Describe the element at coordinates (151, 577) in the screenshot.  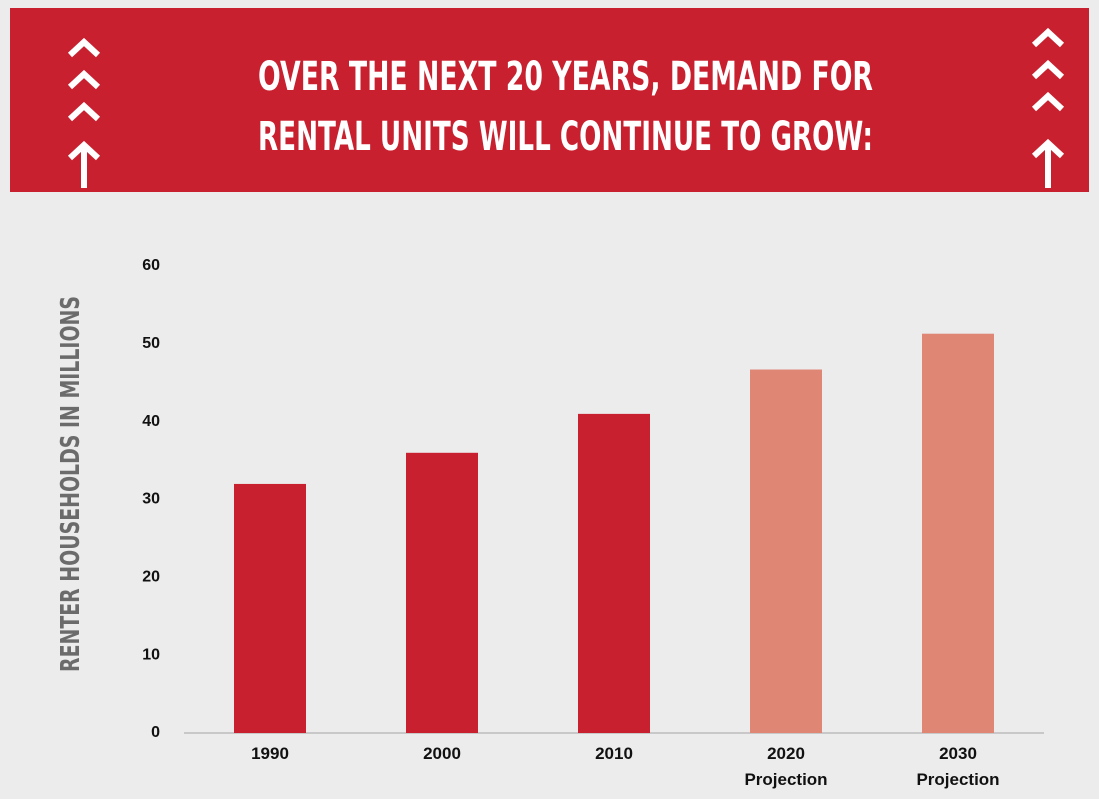
I see `y-tick-label: 20` at that location.